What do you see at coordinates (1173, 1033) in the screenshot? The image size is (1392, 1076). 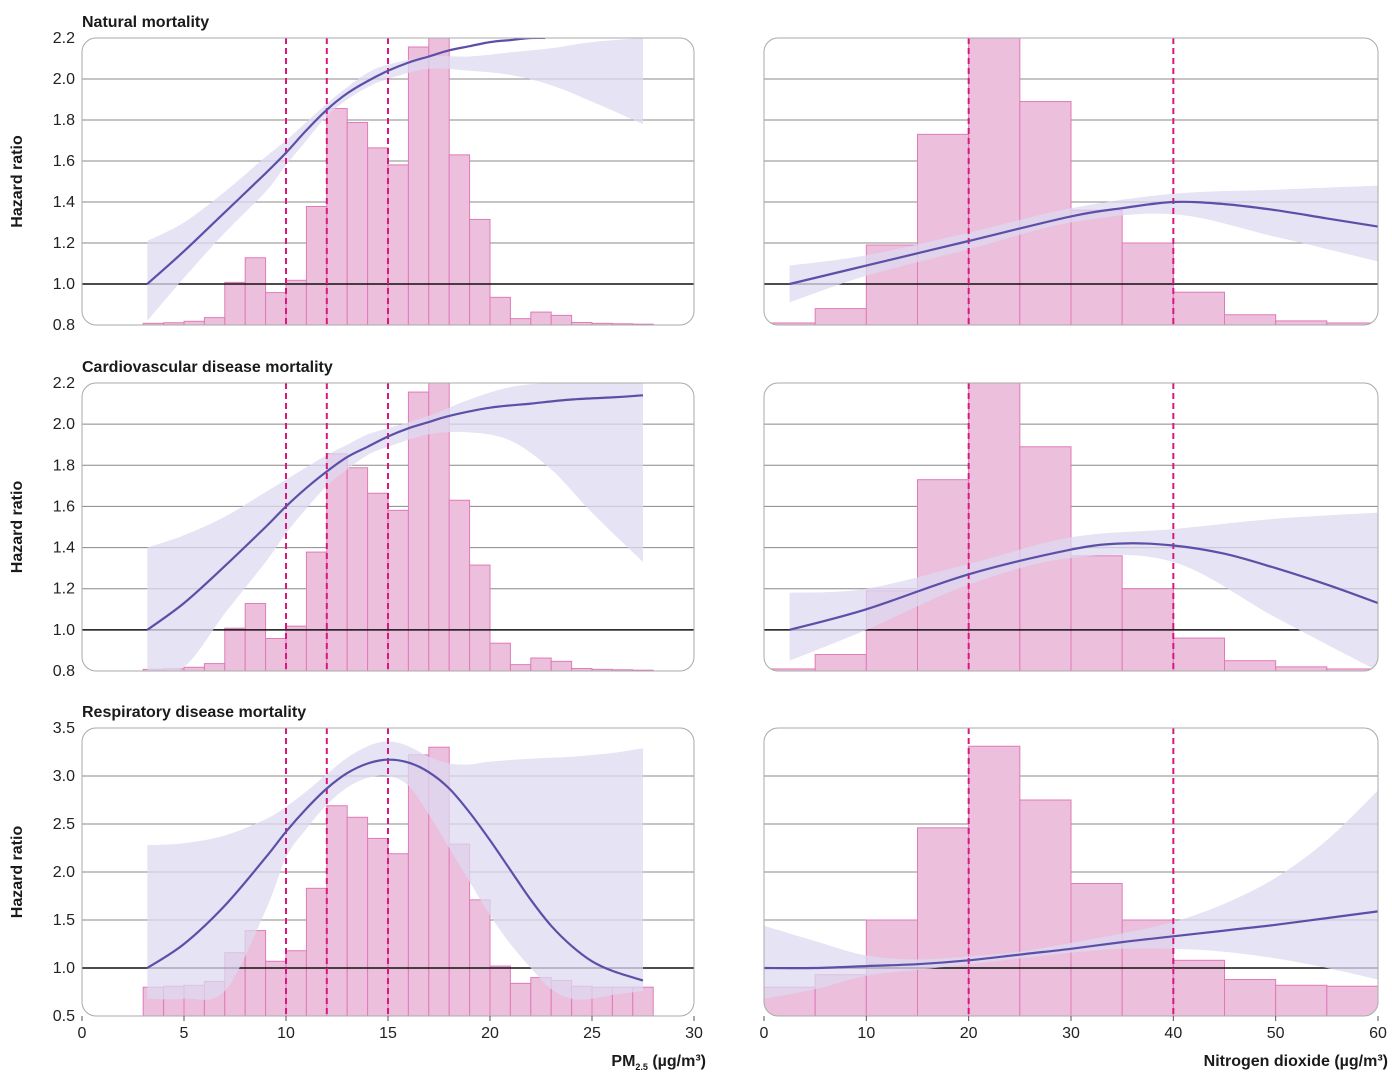 I see `x-tick-label: 40` at bounding box center [1173, 1033].